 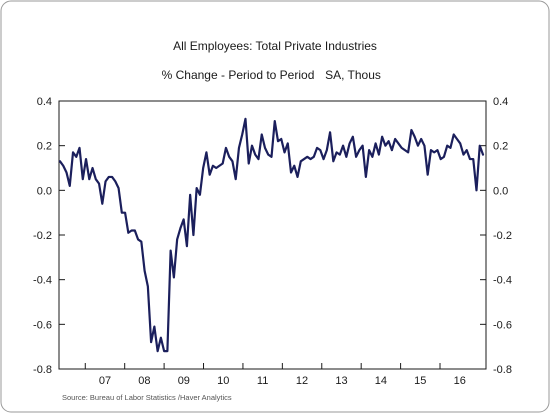 I want to click on y-tick-label-left: -0.4, so click(x=42, y=281).